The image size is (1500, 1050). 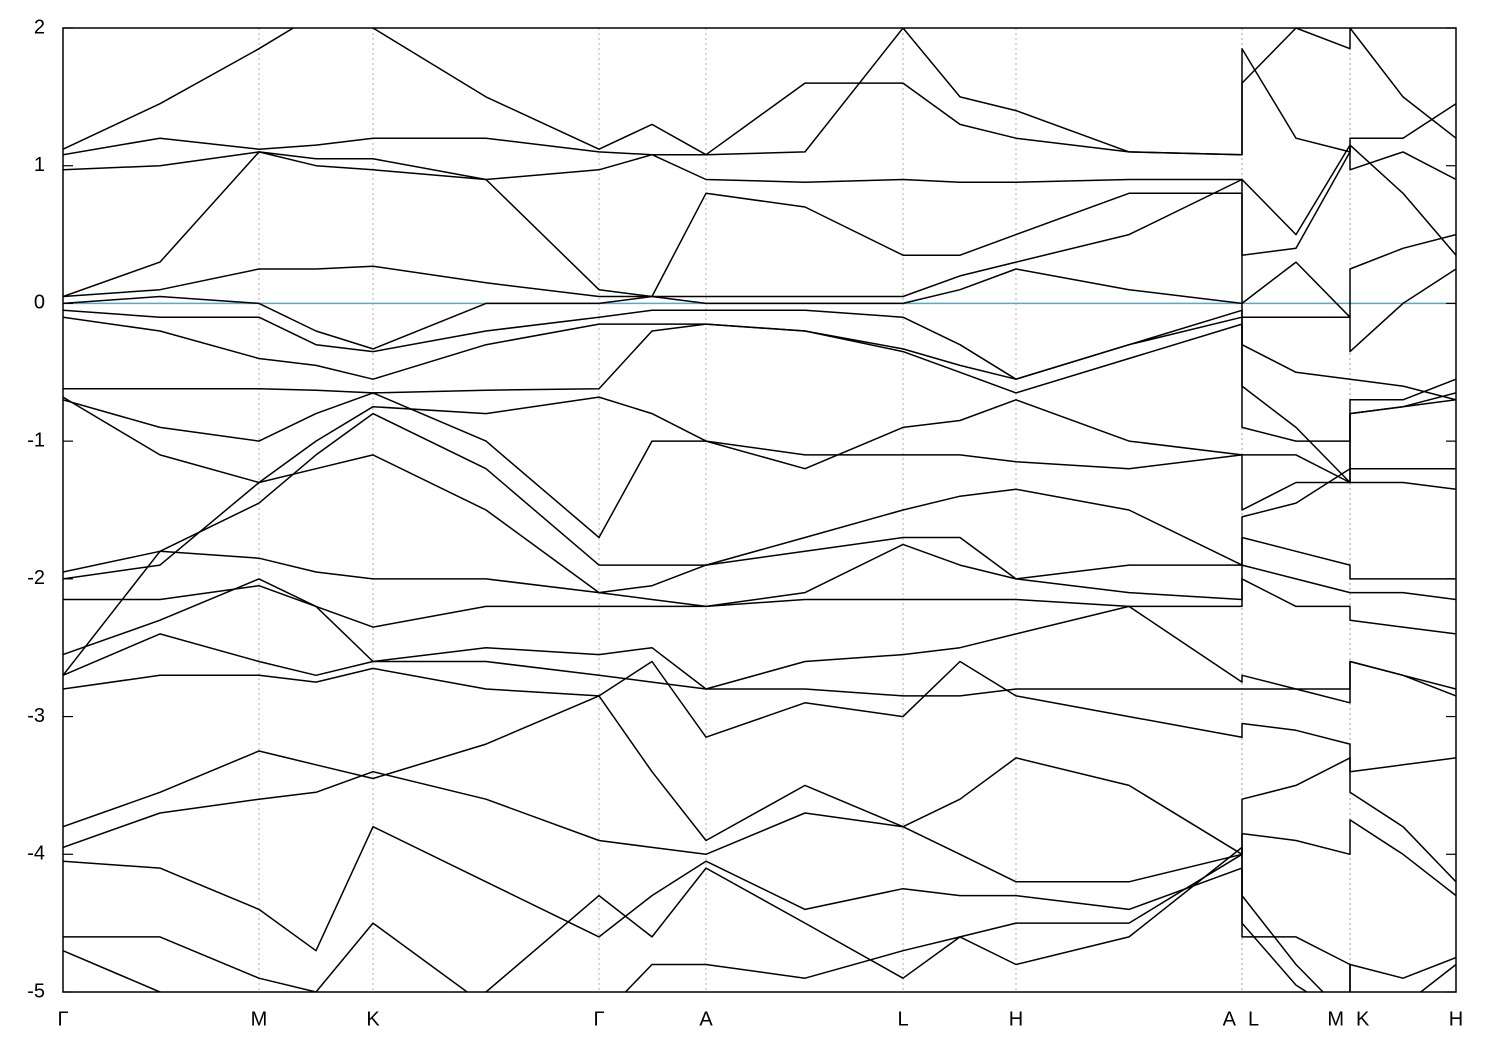 I want to click on y-tick-label: -4, so click(x=36, y=854).